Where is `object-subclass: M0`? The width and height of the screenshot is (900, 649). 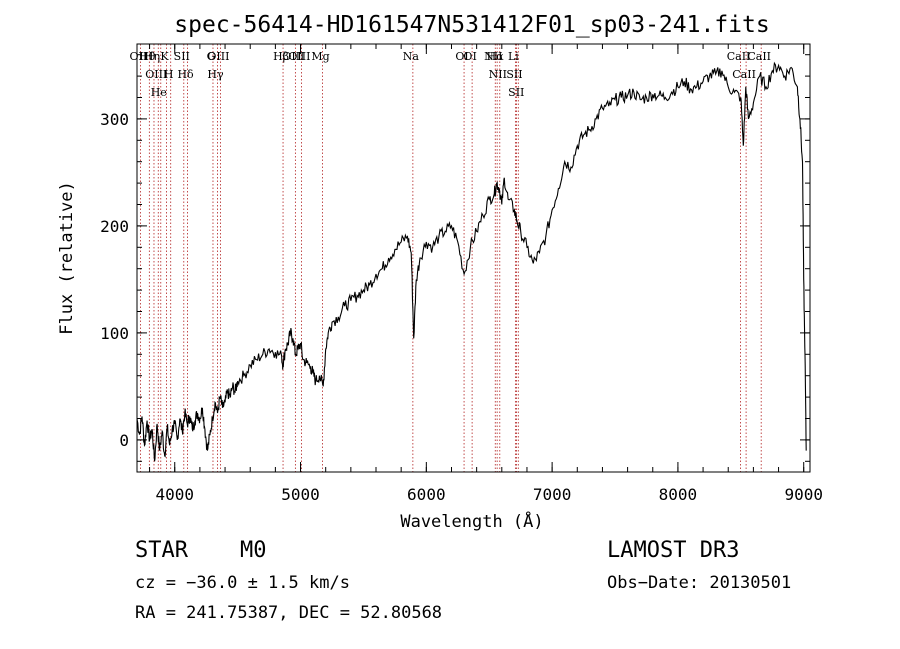
object-subclass: M0 is located at coordinates (253, 550).